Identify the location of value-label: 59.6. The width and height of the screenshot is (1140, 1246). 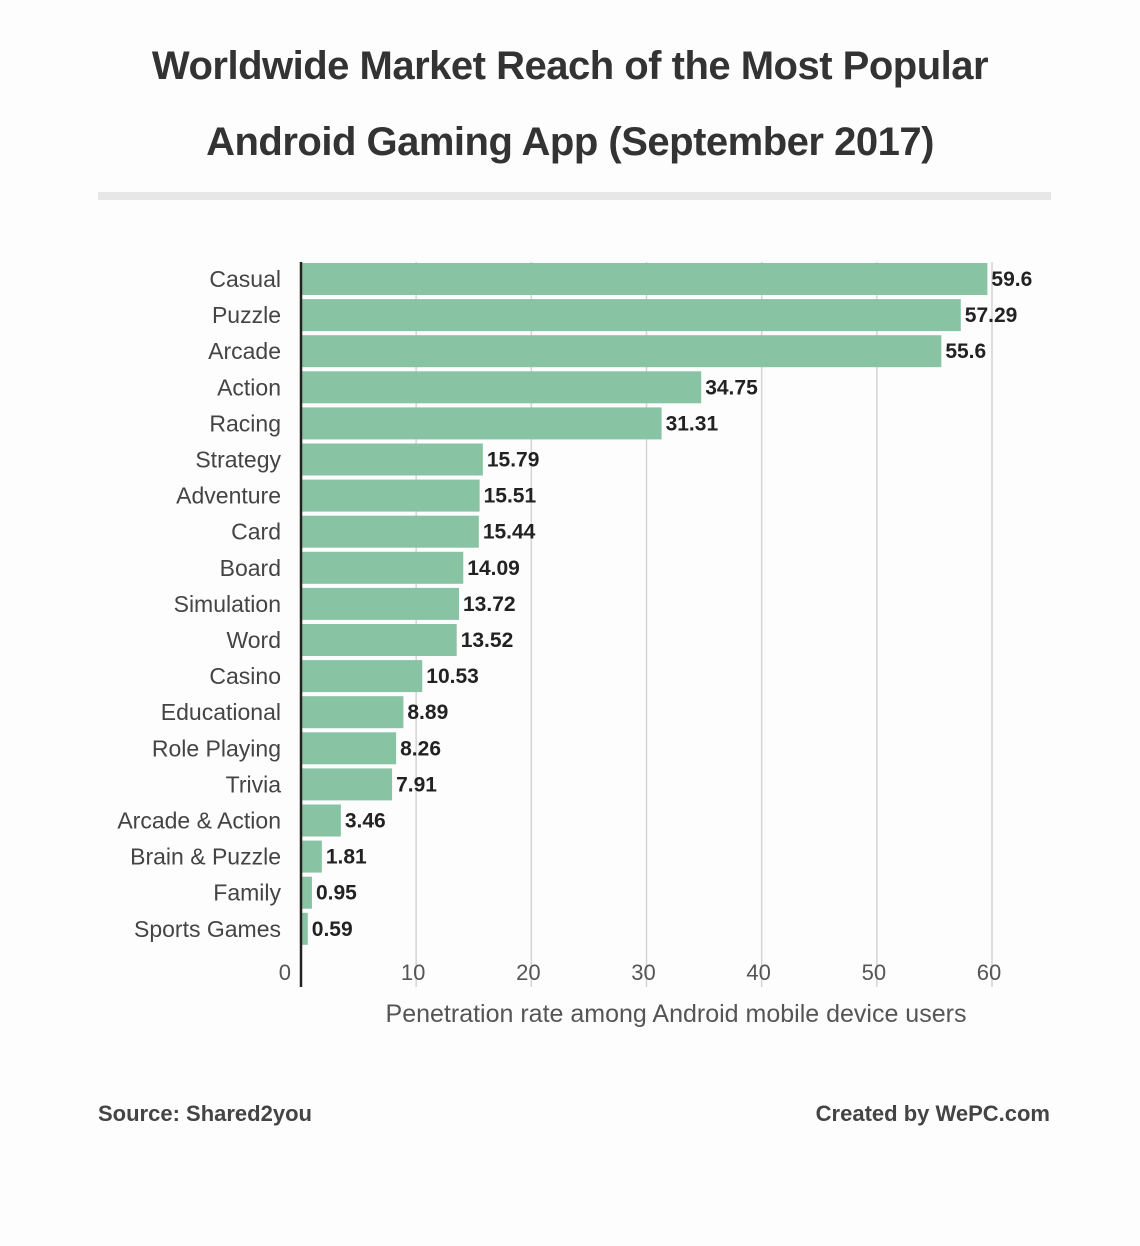
(1011, 279).